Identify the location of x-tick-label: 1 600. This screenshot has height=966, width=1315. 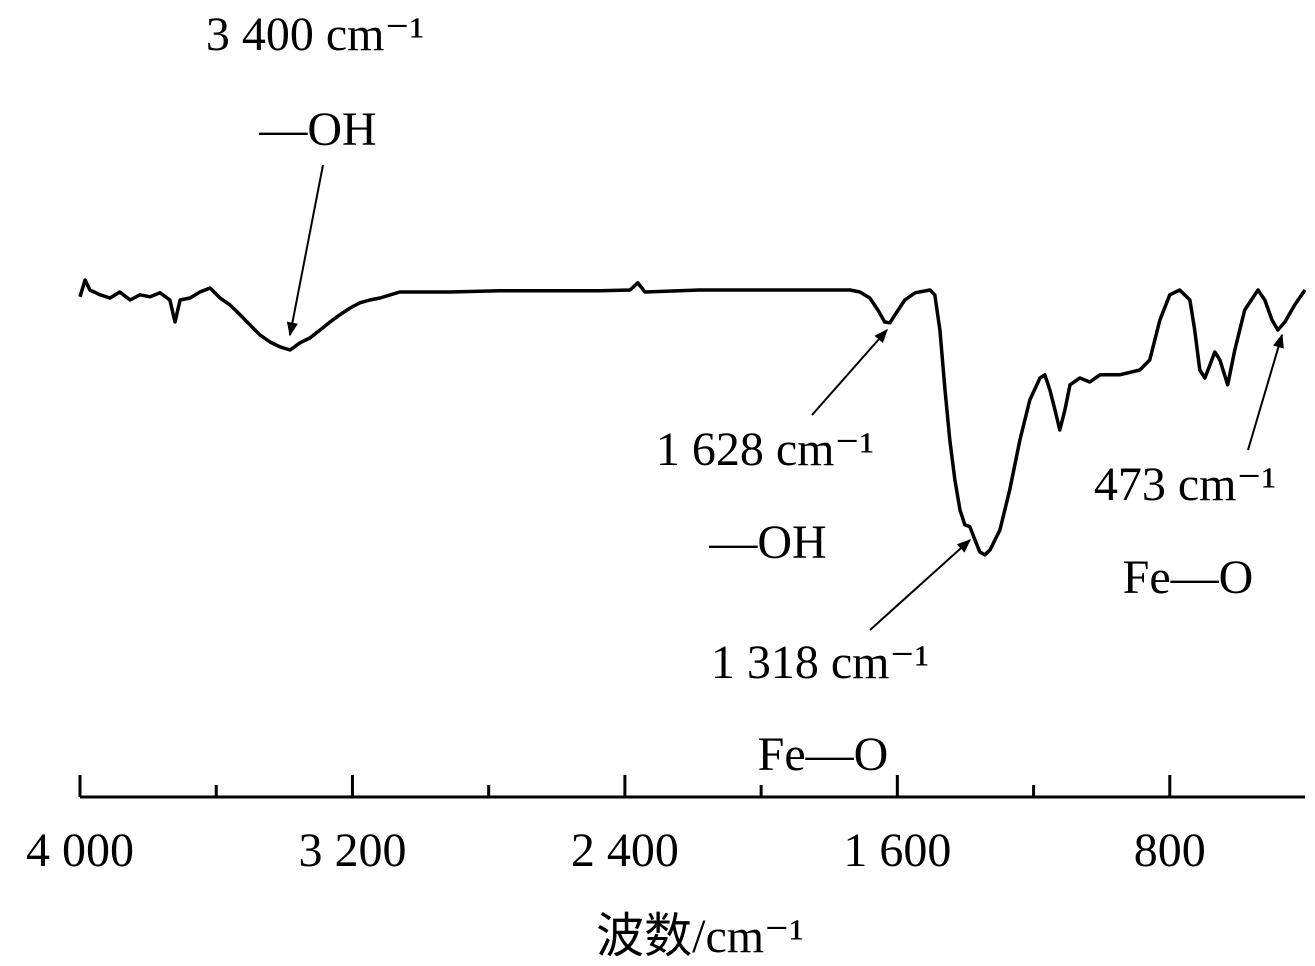
(897, 850).